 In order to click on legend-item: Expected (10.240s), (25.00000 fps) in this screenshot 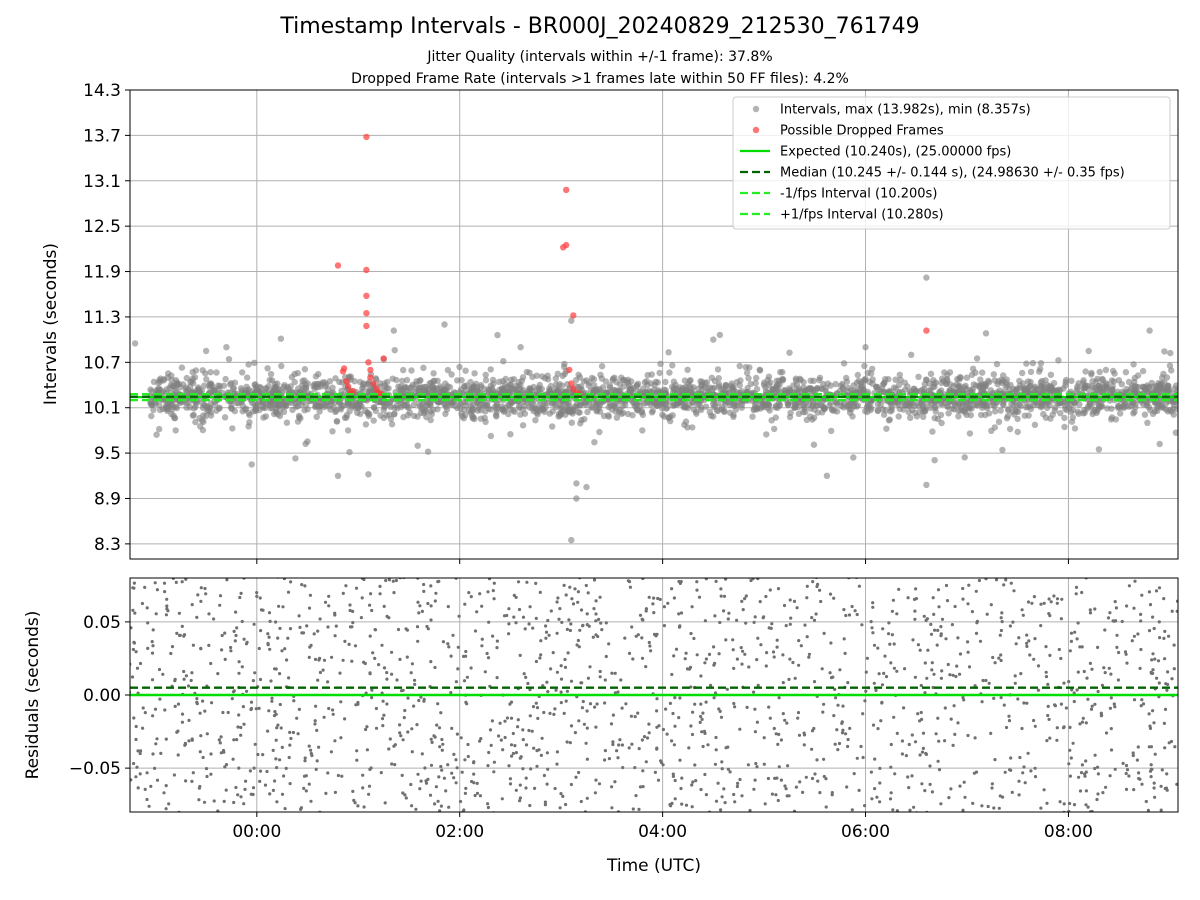, I will do `click(875, 152)`.